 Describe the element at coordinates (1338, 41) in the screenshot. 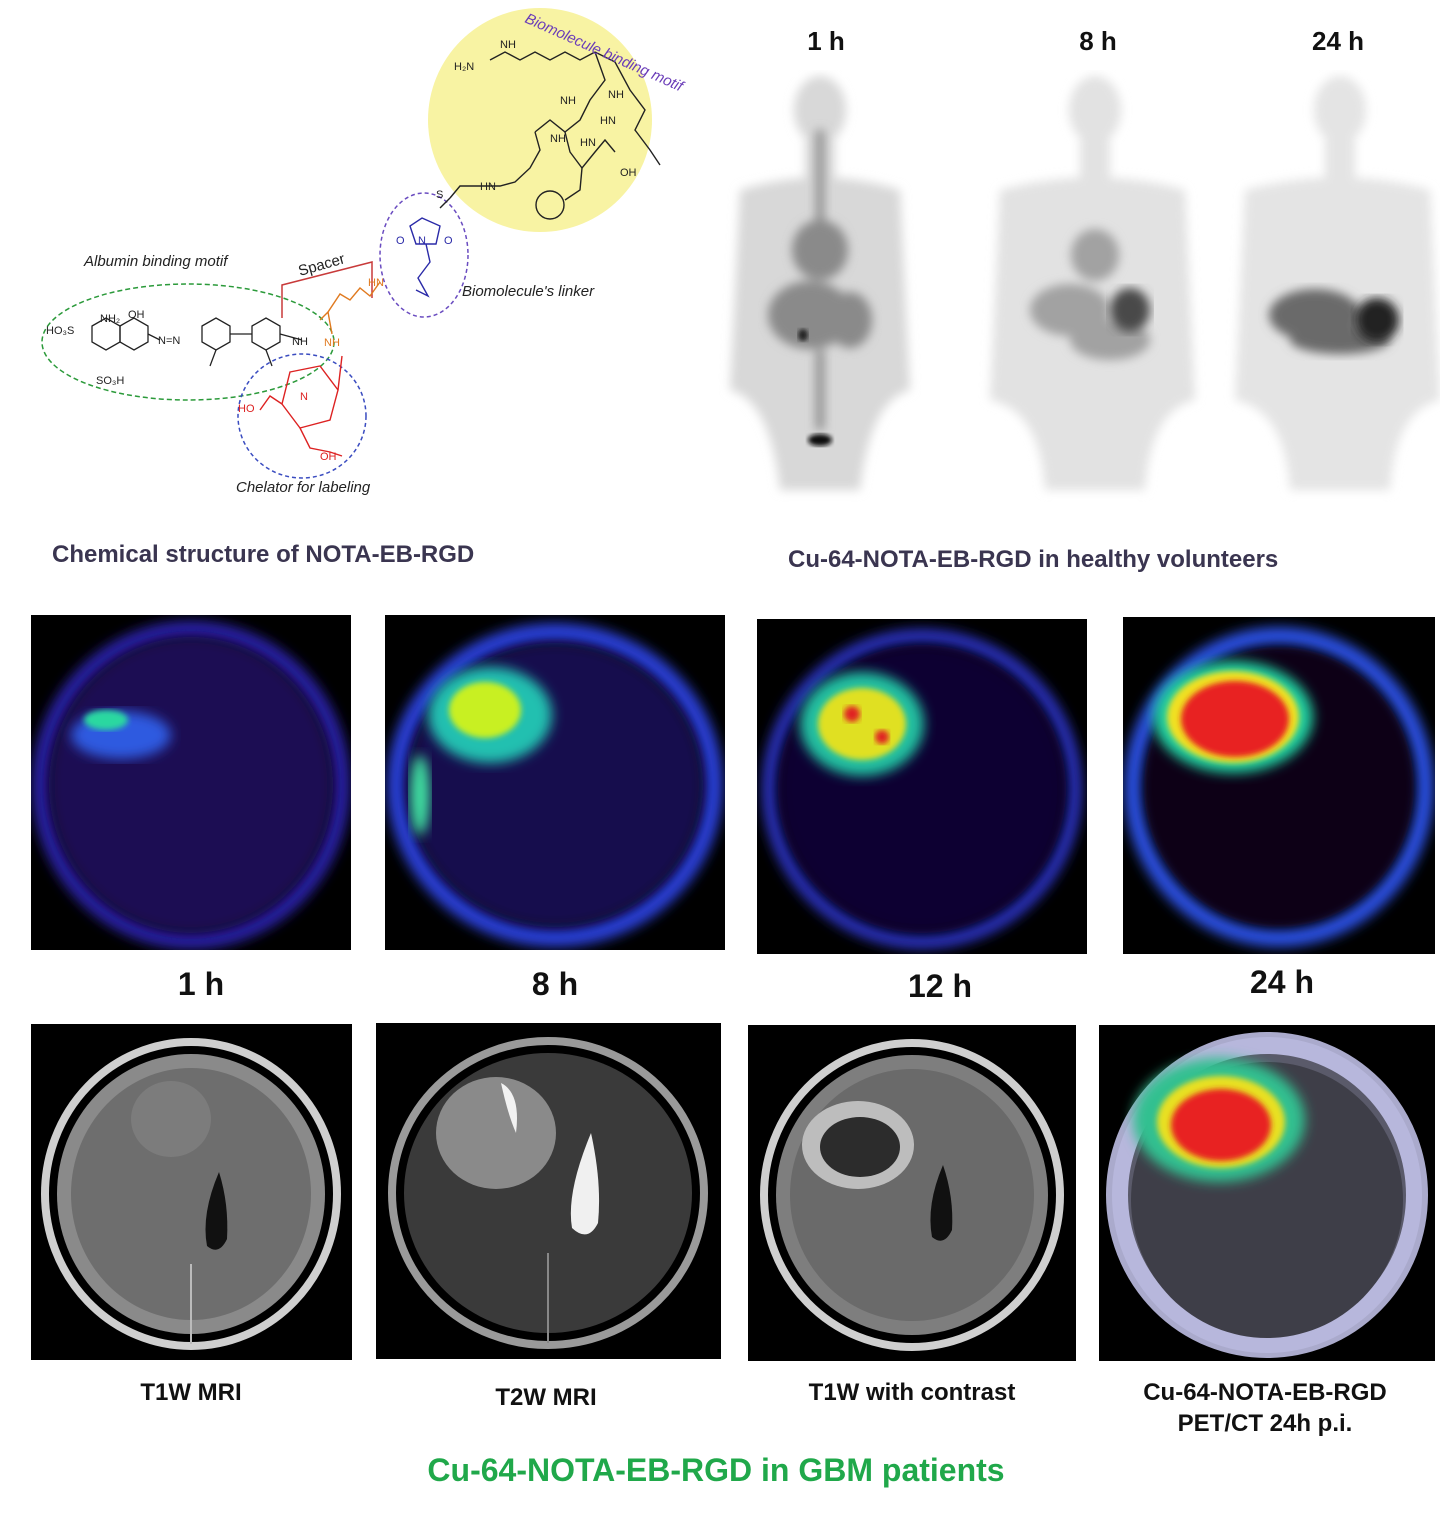

I see `volunteer-time-label-24h: 24 h` at that location.